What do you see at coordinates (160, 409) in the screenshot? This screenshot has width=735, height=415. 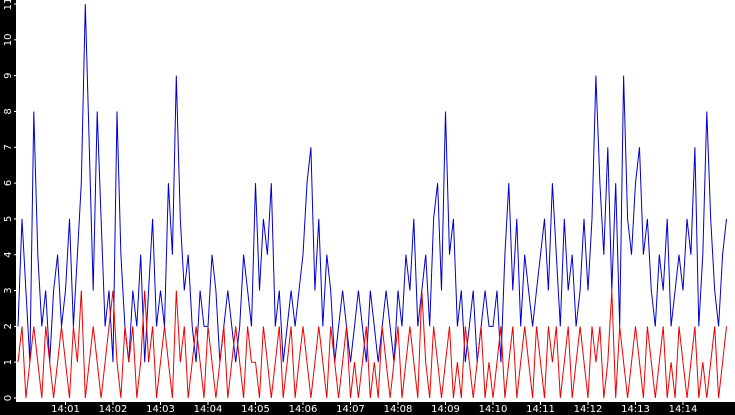 I see `x-tick-label: 14:03` at bounding box center [160, 409].